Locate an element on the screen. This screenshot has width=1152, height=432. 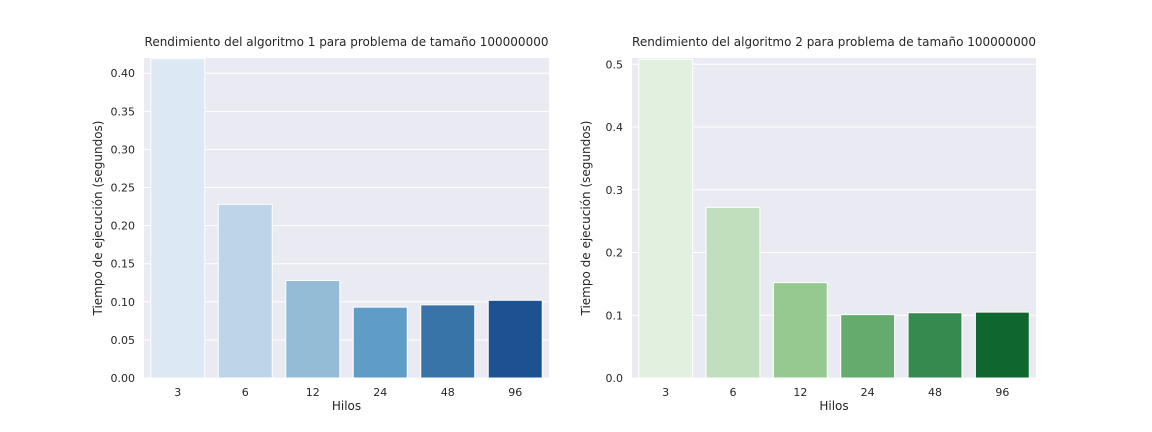
y-tick-label: 0.0 is located at coordinates (615, 378).